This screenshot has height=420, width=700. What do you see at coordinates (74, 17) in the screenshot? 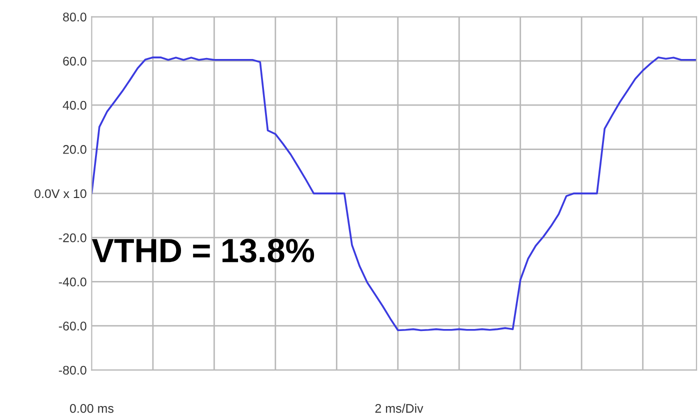
I see `y-tick-label: 80.0` at bounding box center [74, 17].